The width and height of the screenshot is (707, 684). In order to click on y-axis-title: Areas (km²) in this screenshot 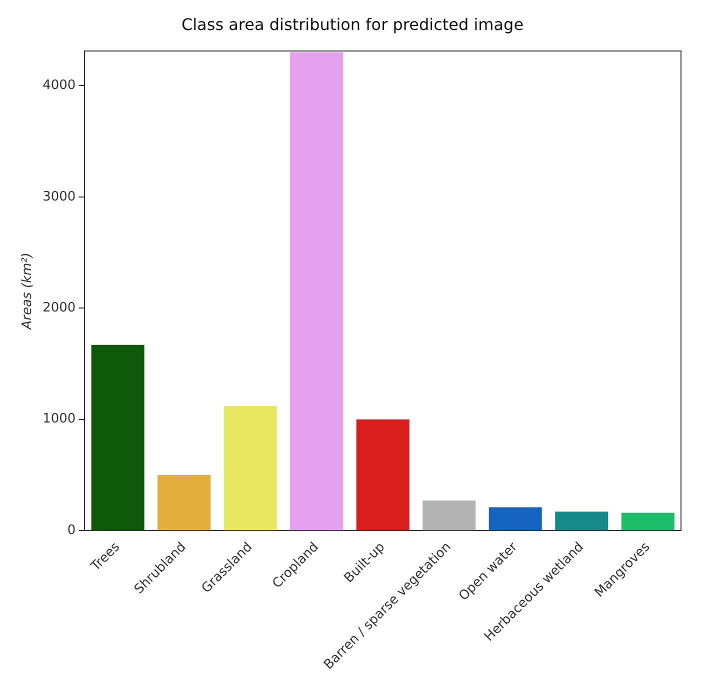, I will do `click(28, 291)`.